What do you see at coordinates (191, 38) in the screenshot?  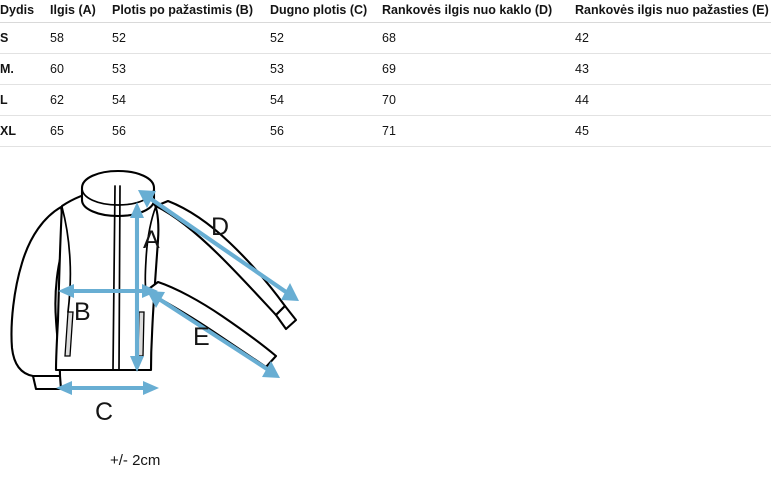 I see `cell-chest-b: 52` at bounding box center [191, 38].